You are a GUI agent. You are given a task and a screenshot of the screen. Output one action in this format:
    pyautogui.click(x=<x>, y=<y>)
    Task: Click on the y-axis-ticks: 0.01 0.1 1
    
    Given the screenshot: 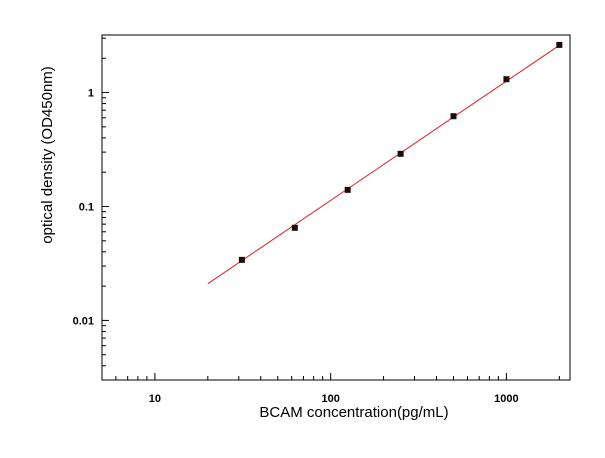 What is the action you would take?
    pyautogui.click(x=91, y=209)
    